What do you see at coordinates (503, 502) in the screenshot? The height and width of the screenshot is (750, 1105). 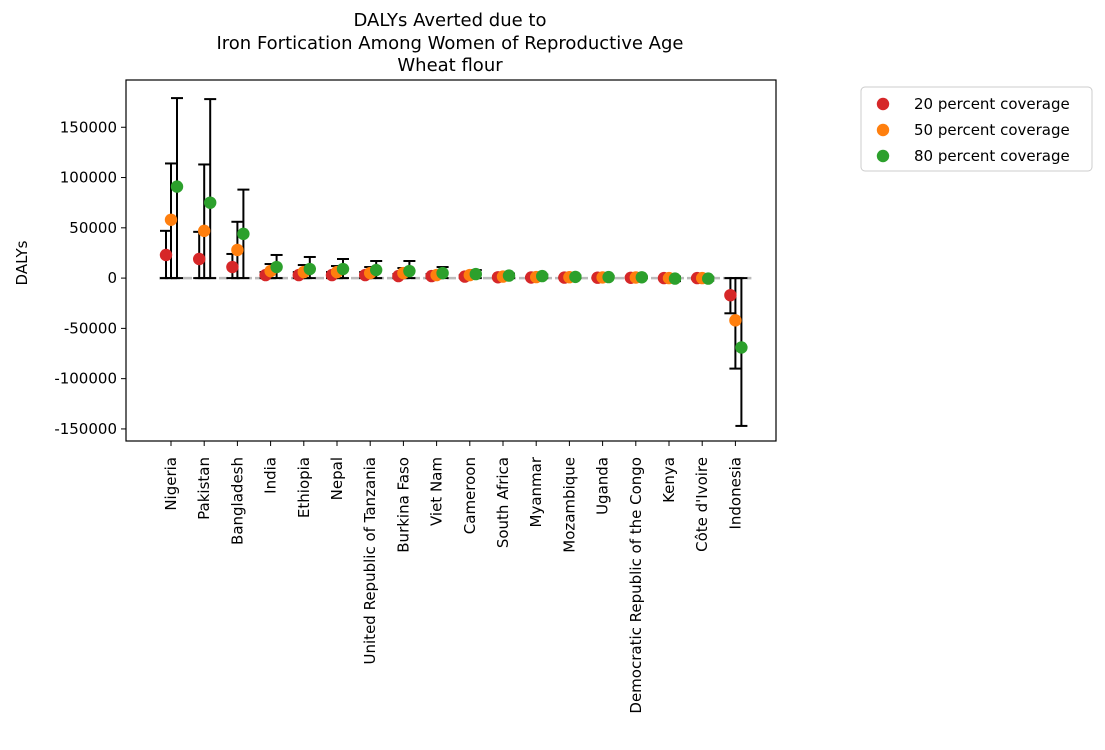 I see `x-tick-label: South Africa` at bounding box center [503, 502].